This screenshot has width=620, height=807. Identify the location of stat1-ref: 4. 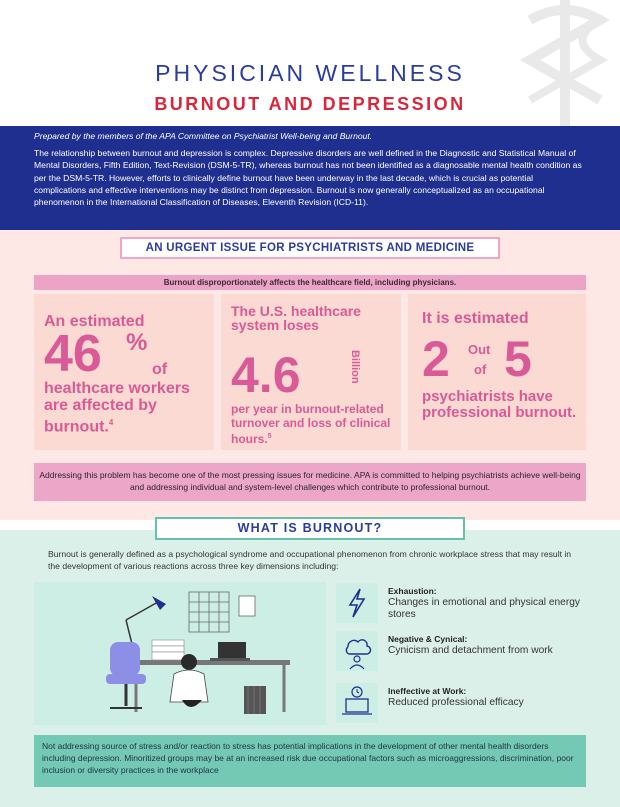
(111, 422).